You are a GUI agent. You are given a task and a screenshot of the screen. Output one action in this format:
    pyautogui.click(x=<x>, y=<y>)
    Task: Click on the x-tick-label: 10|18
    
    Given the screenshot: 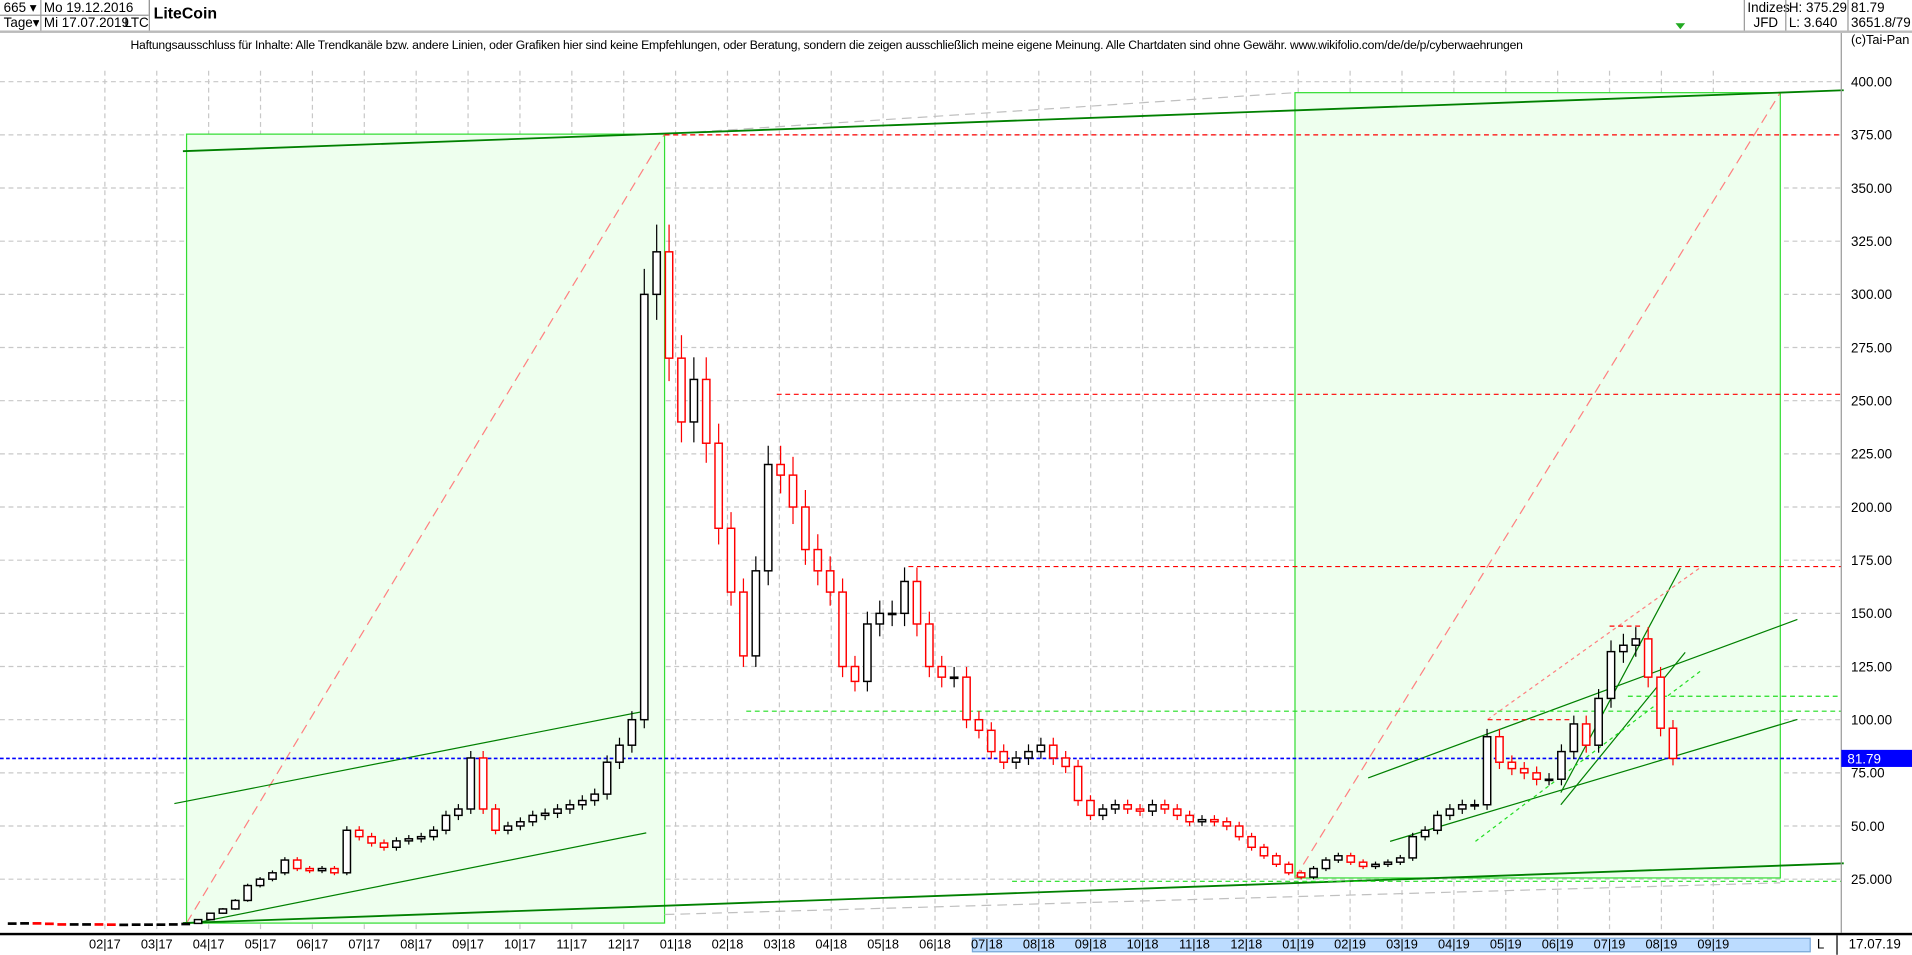 What is the action you would take?
    pyautogui.click(x=1142, y=945)
    